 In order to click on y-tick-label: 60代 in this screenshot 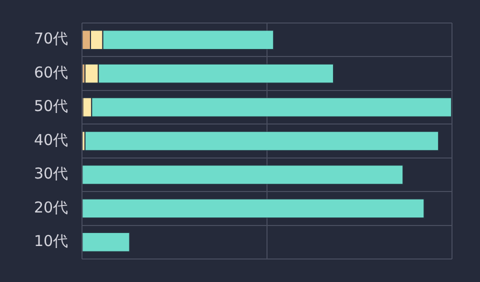, I will do `click(51, 72)`.